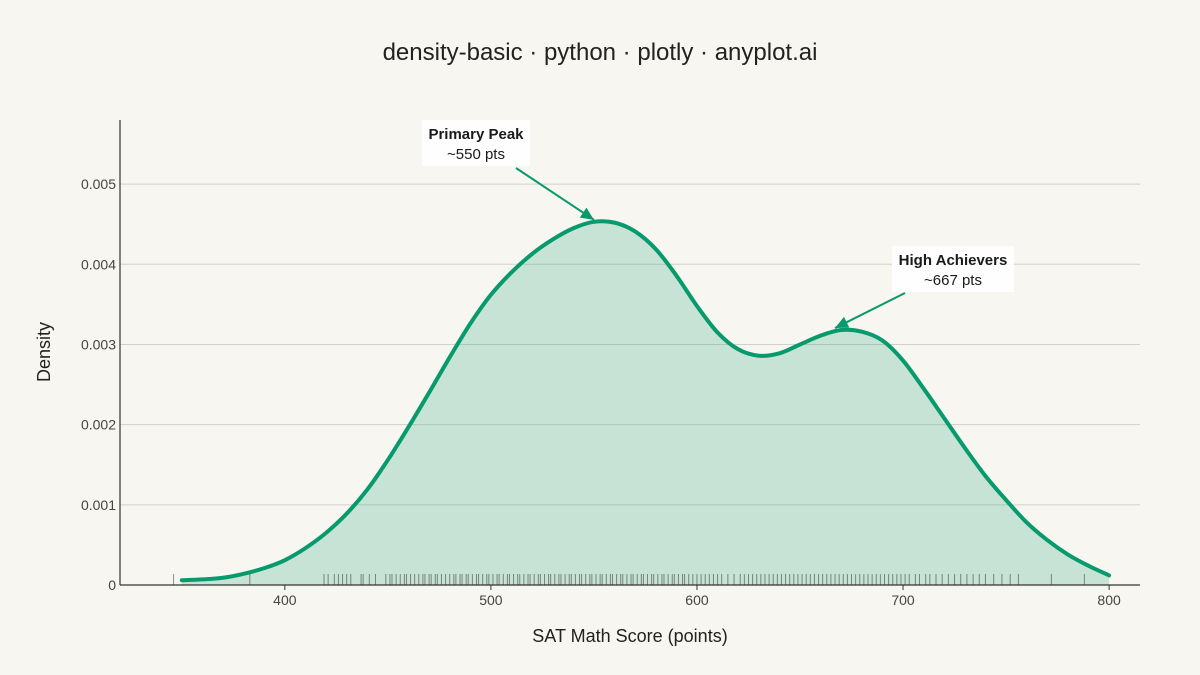 The height and width of the screenshot is (675, 1200). Describe the element at coordinates (98, 505) in the screenshot. I see `y-tick-label: 0.001` at that location.